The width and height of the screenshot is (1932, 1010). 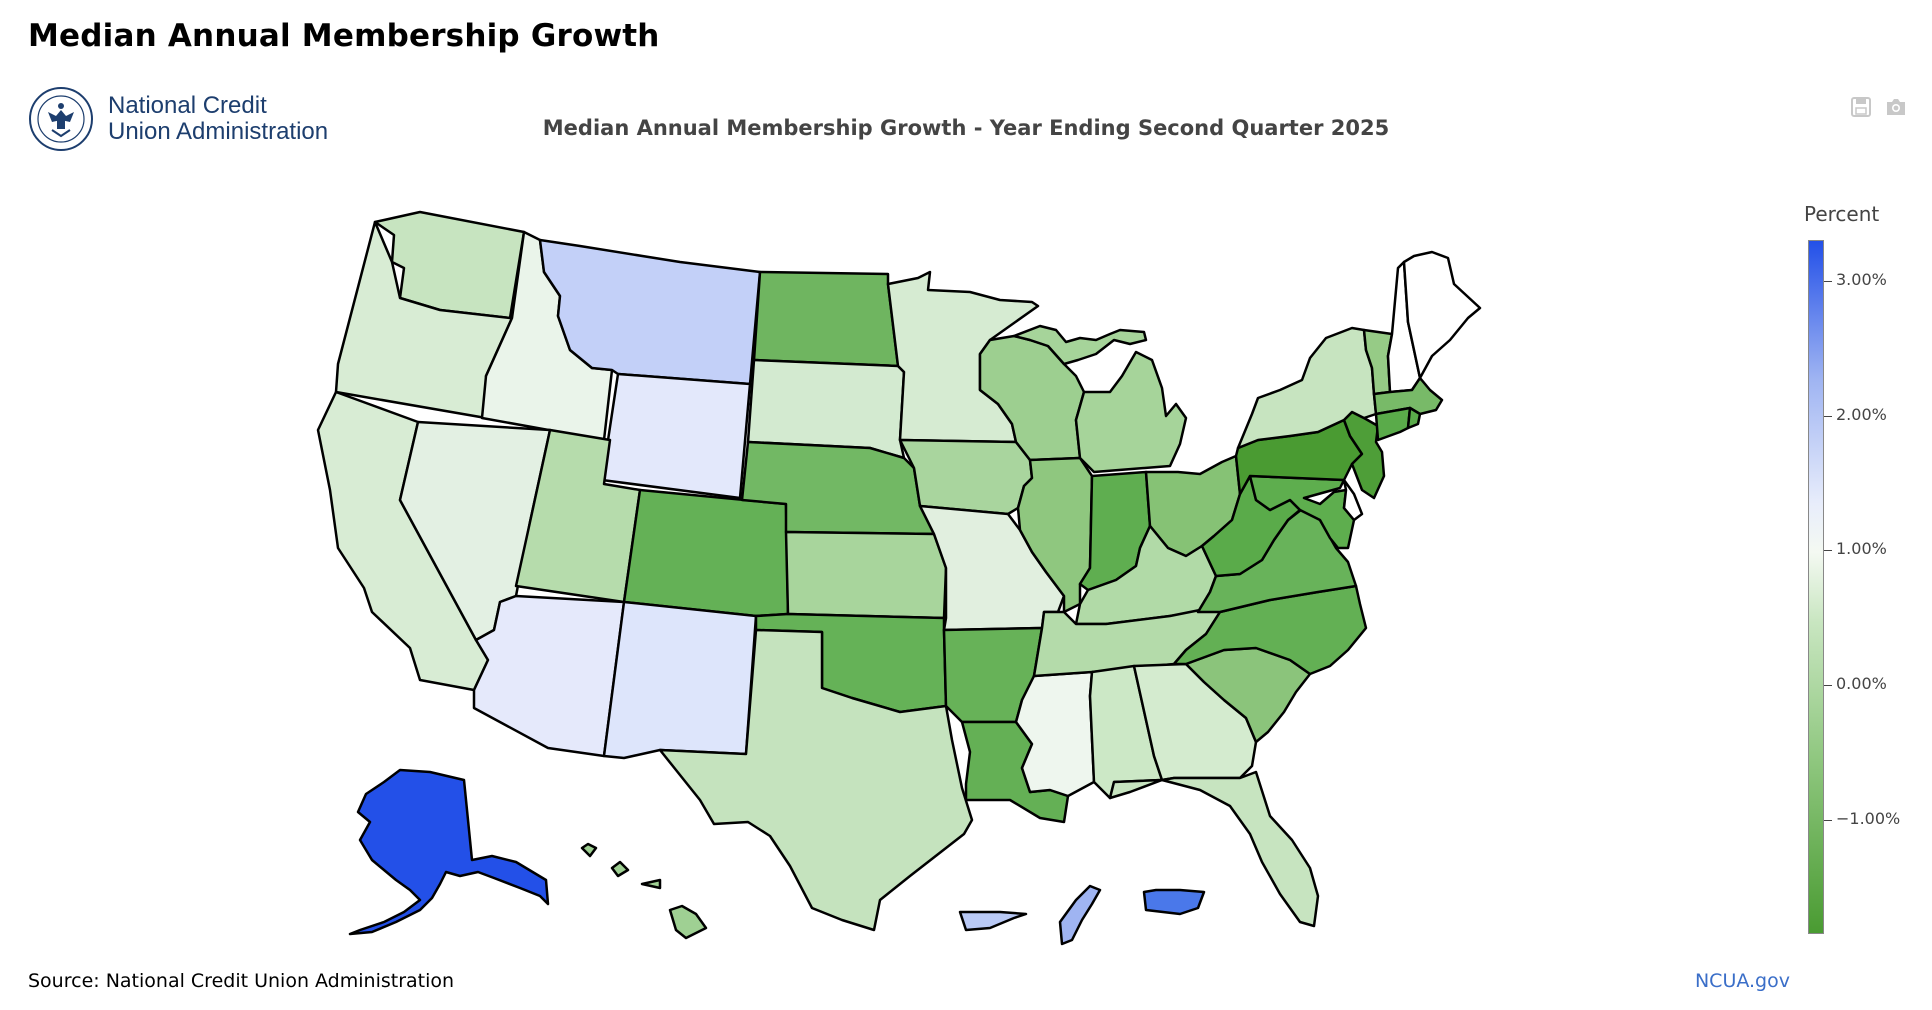 What do you see at coordinates (61, 119) in the screenshot?
I see `ncua-seal-icon` at bounding box center [61, 119].